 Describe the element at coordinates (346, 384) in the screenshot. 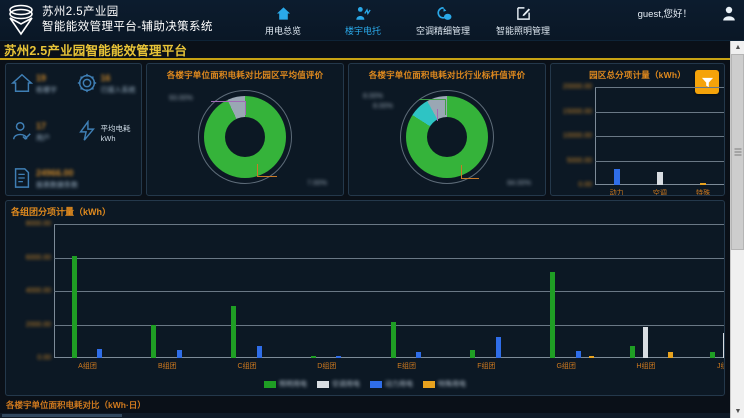

I see `legend-label: 空调用电` at that location.